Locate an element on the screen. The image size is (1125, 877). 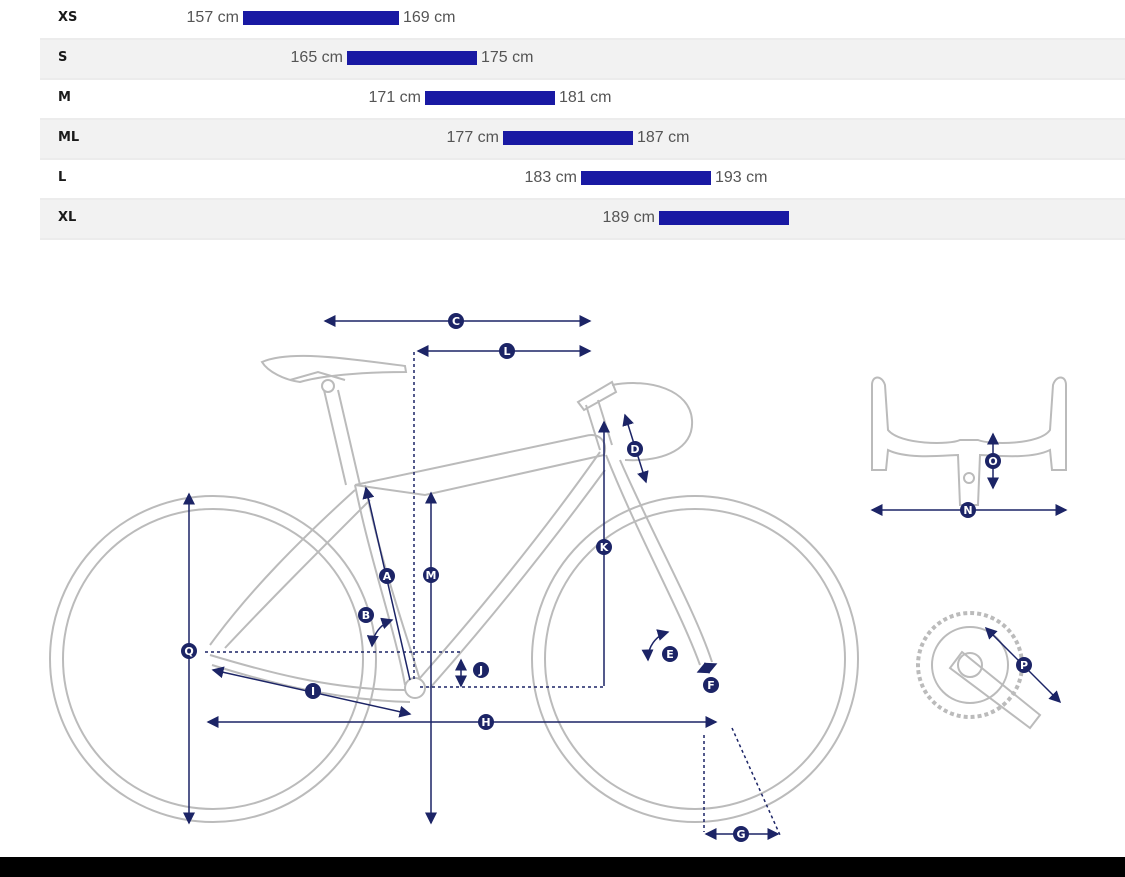
seat-clamp is located at coordinates (328, 386).